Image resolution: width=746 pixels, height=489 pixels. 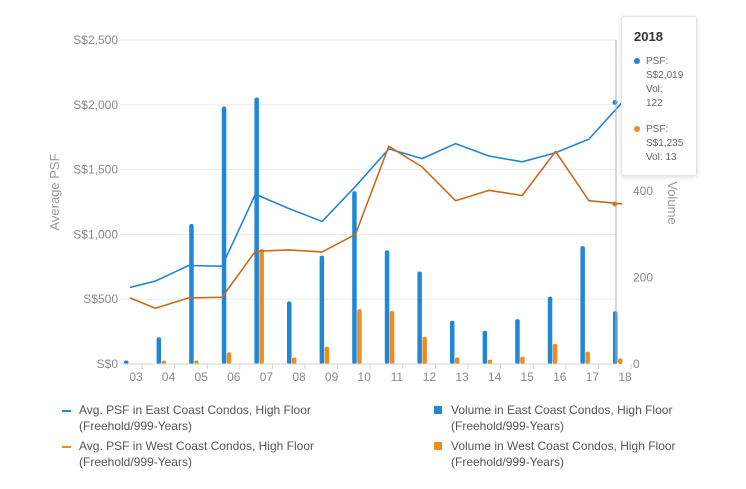 I want to click on tooltip-year: 2018, so click(x=648, y=36).